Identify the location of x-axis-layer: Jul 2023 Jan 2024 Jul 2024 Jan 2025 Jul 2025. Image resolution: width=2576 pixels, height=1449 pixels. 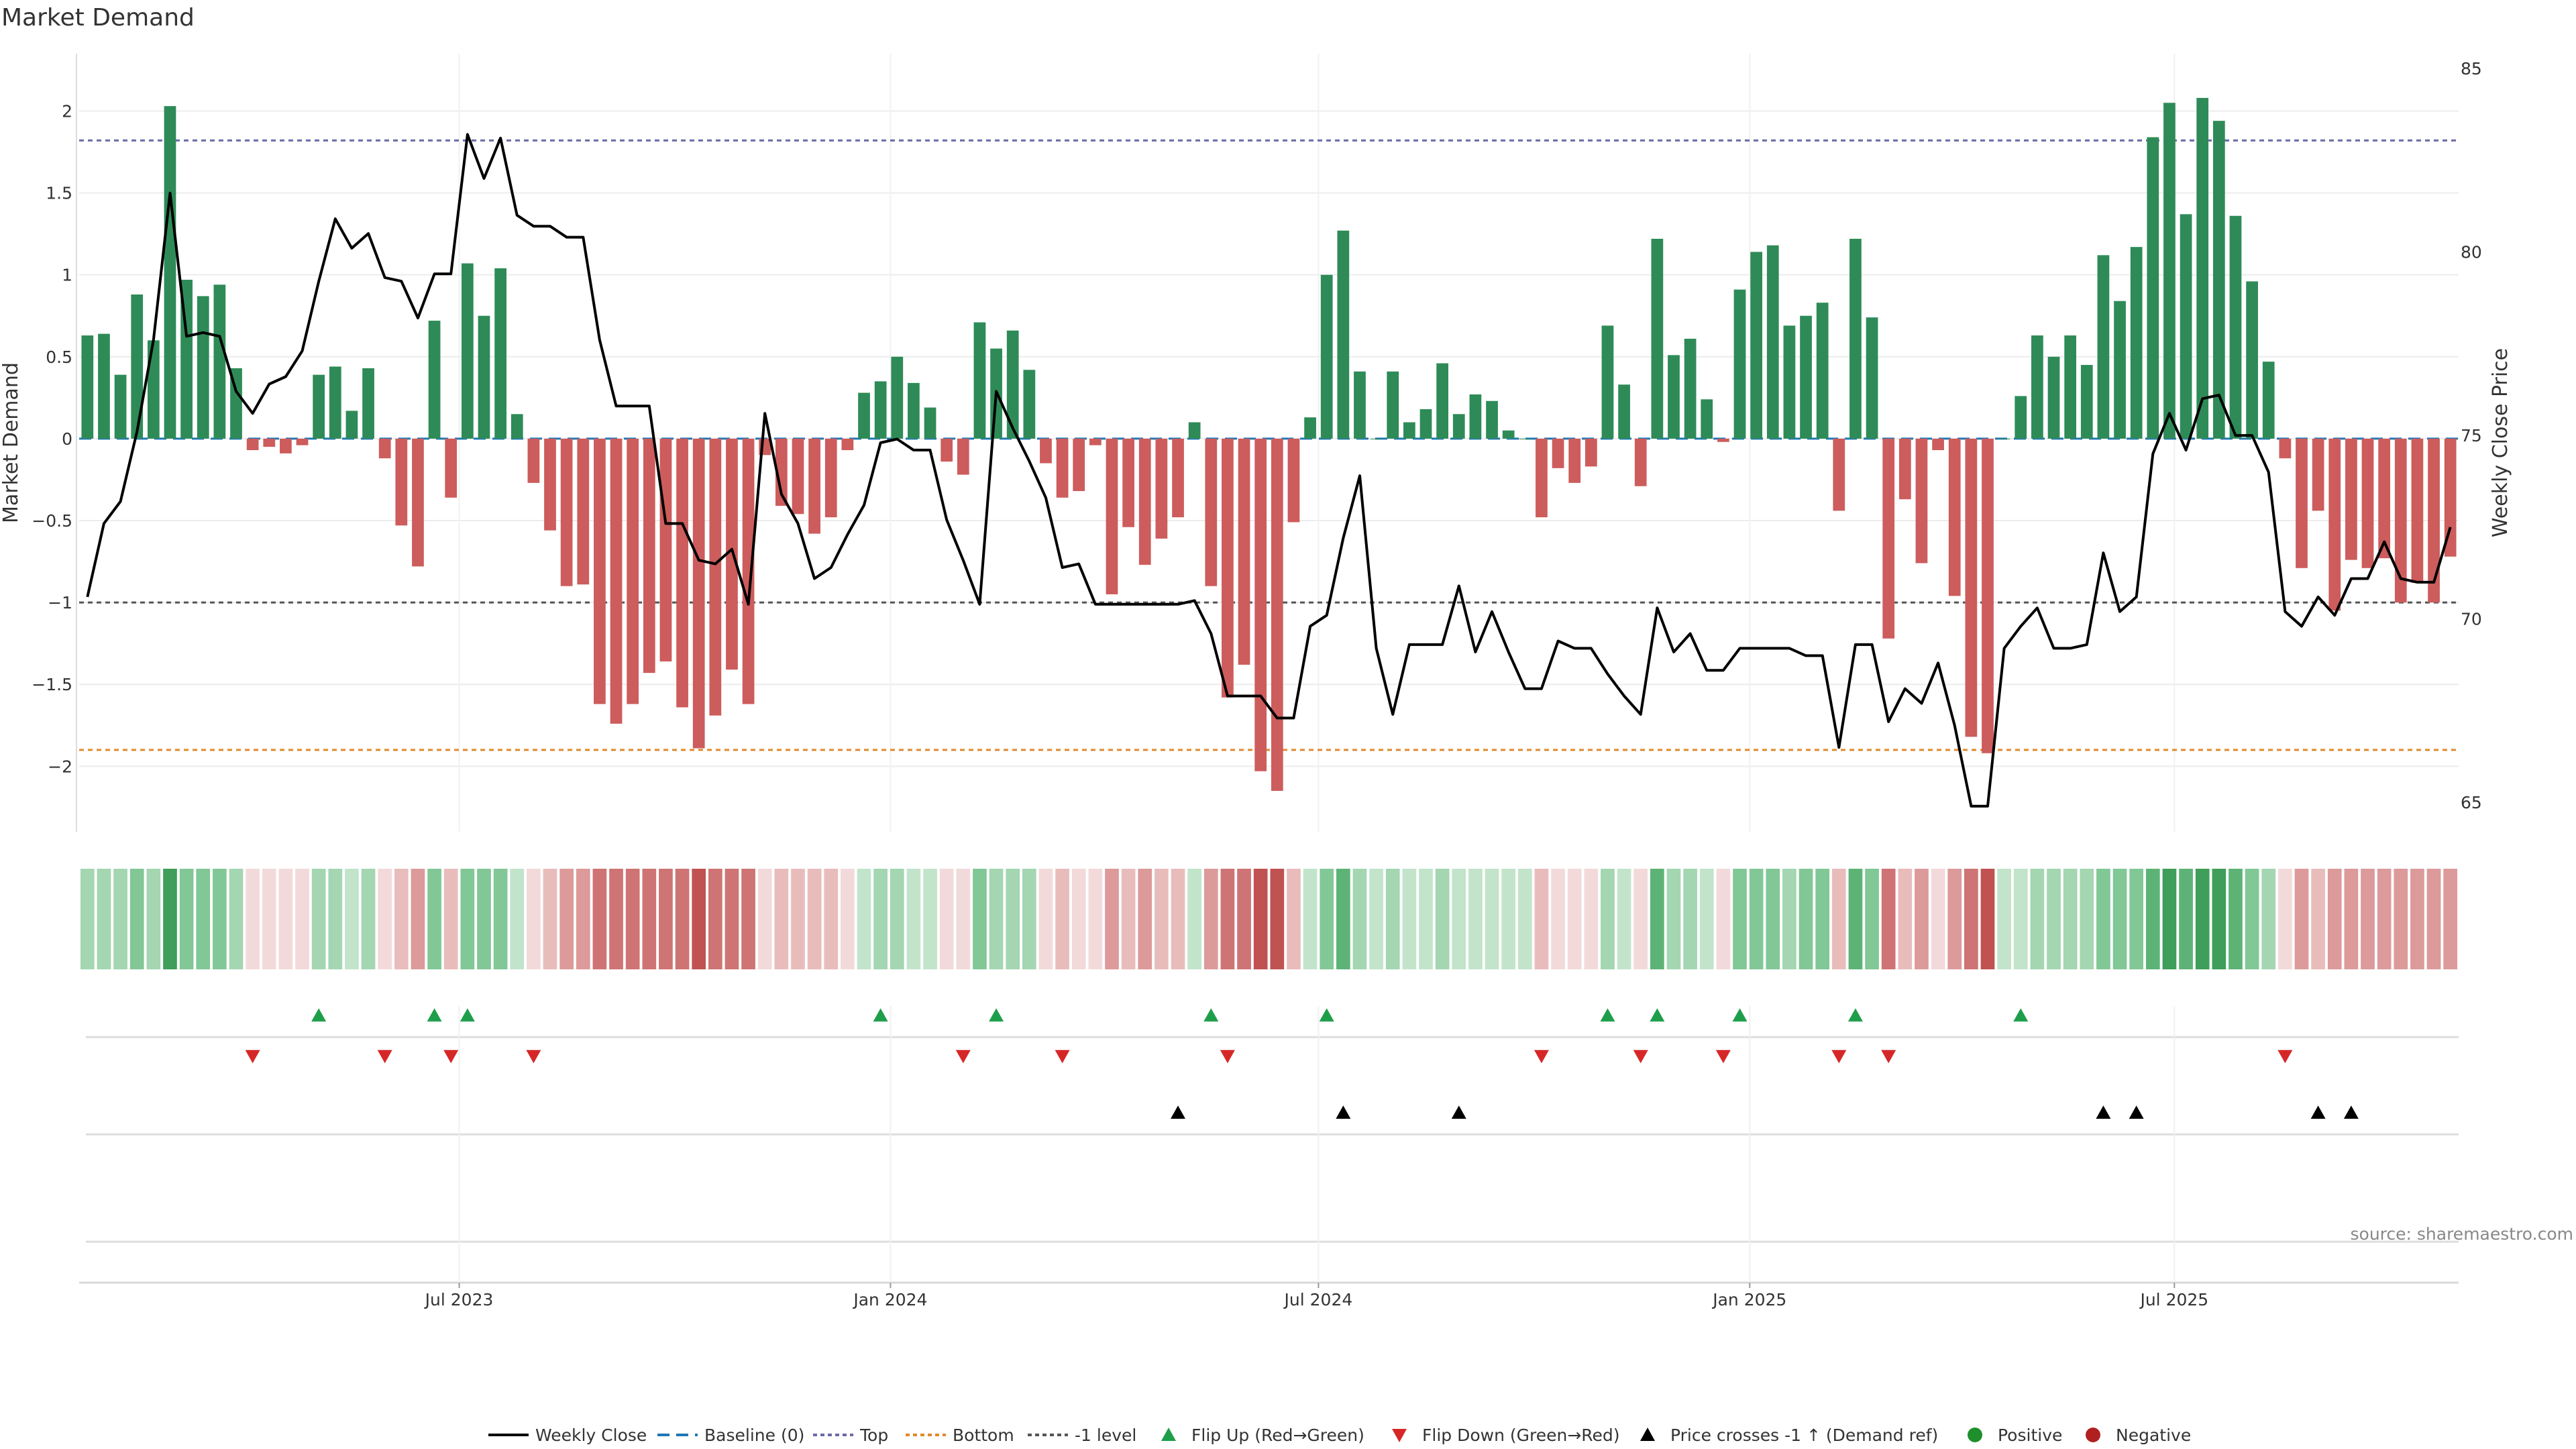
(1316, 1296).